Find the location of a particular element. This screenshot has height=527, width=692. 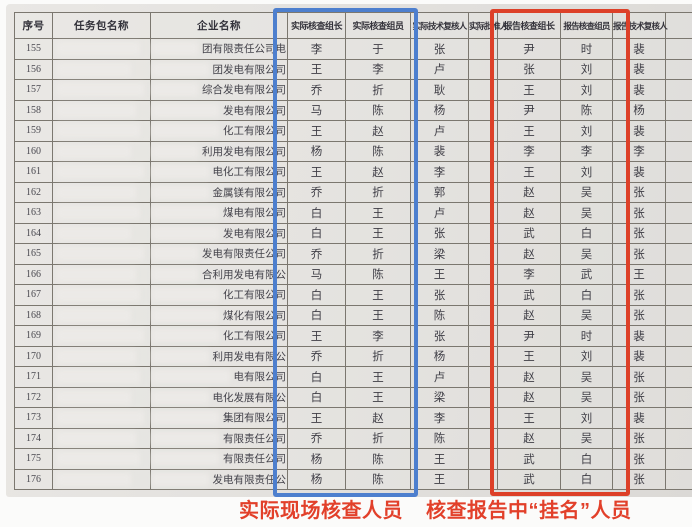

company-name-tail: 团有限责任公司电 is located at coordinates (244, 50).